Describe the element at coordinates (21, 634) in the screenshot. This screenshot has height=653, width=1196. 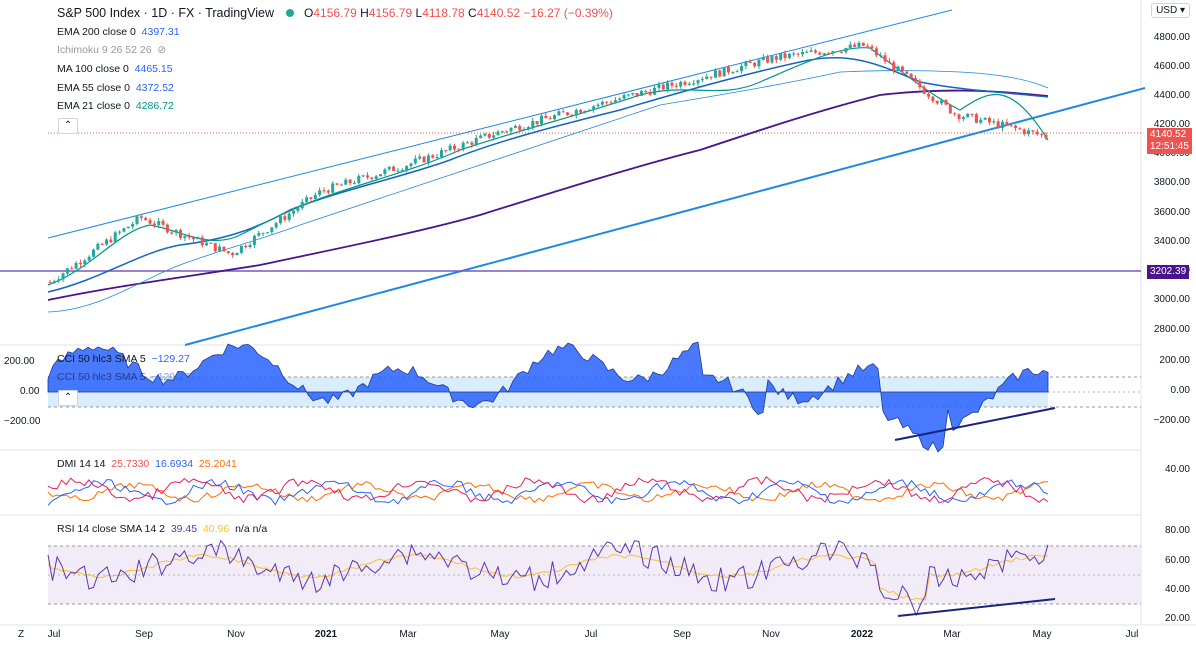
I see `timezone-button: Z` at that location.